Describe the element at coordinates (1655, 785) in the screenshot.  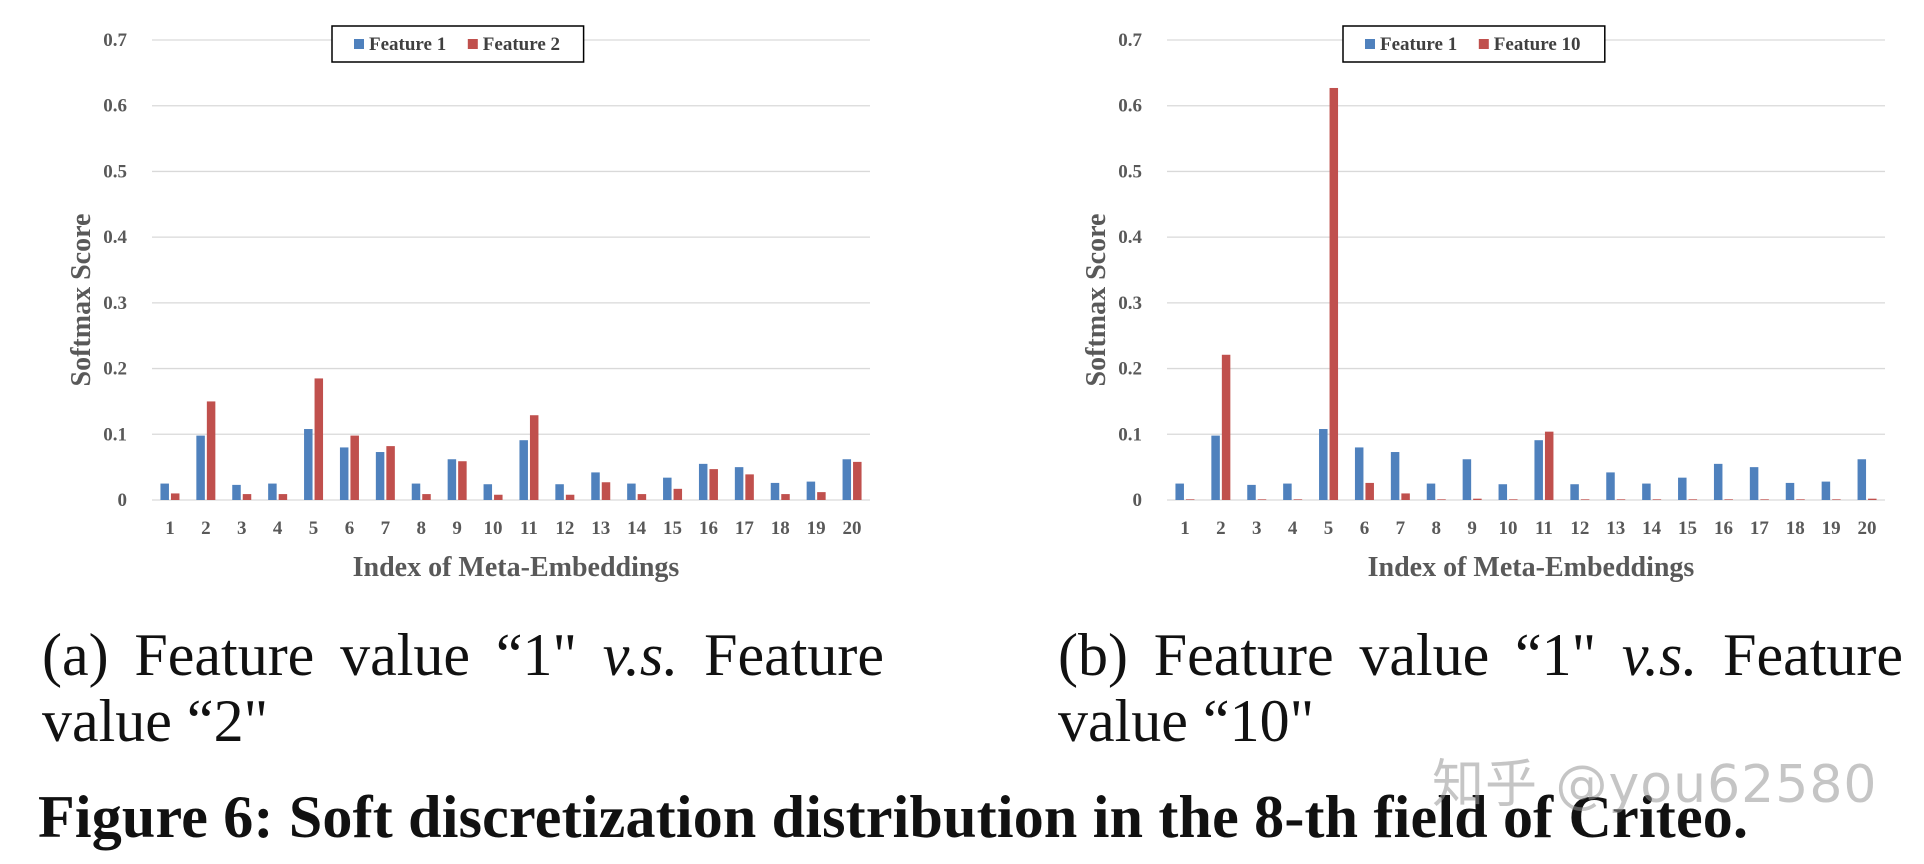
I see `watermark: 知乎 @you62580` at that location.